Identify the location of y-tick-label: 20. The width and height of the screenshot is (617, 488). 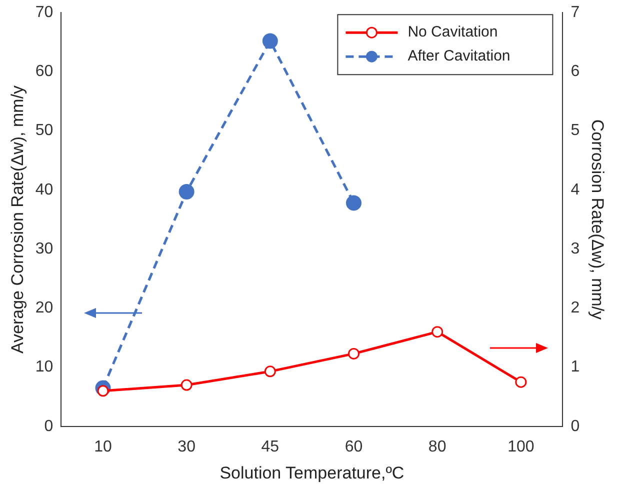
(44, 308).